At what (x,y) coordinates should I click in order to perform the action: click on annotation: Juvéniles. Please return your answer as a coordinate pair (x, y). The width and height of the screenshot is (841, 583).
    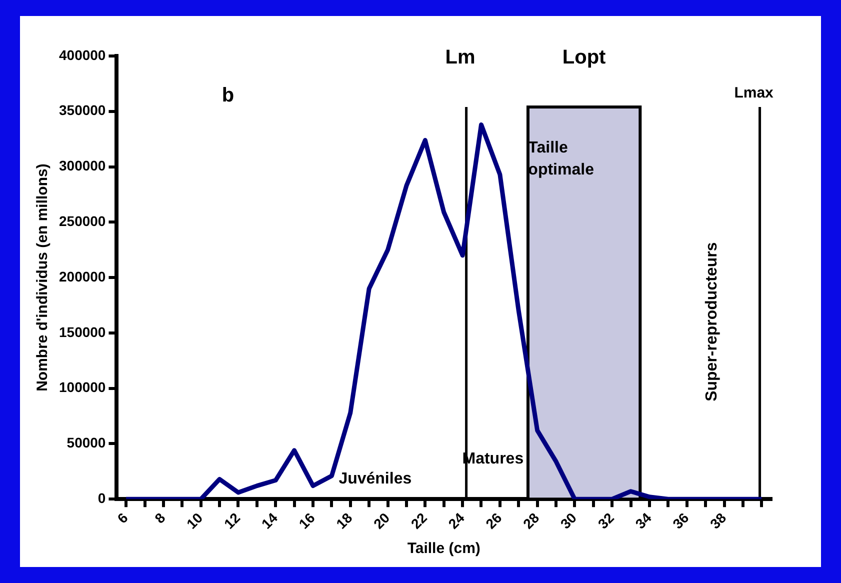
    Looking at the image, I should click on (375, 479).